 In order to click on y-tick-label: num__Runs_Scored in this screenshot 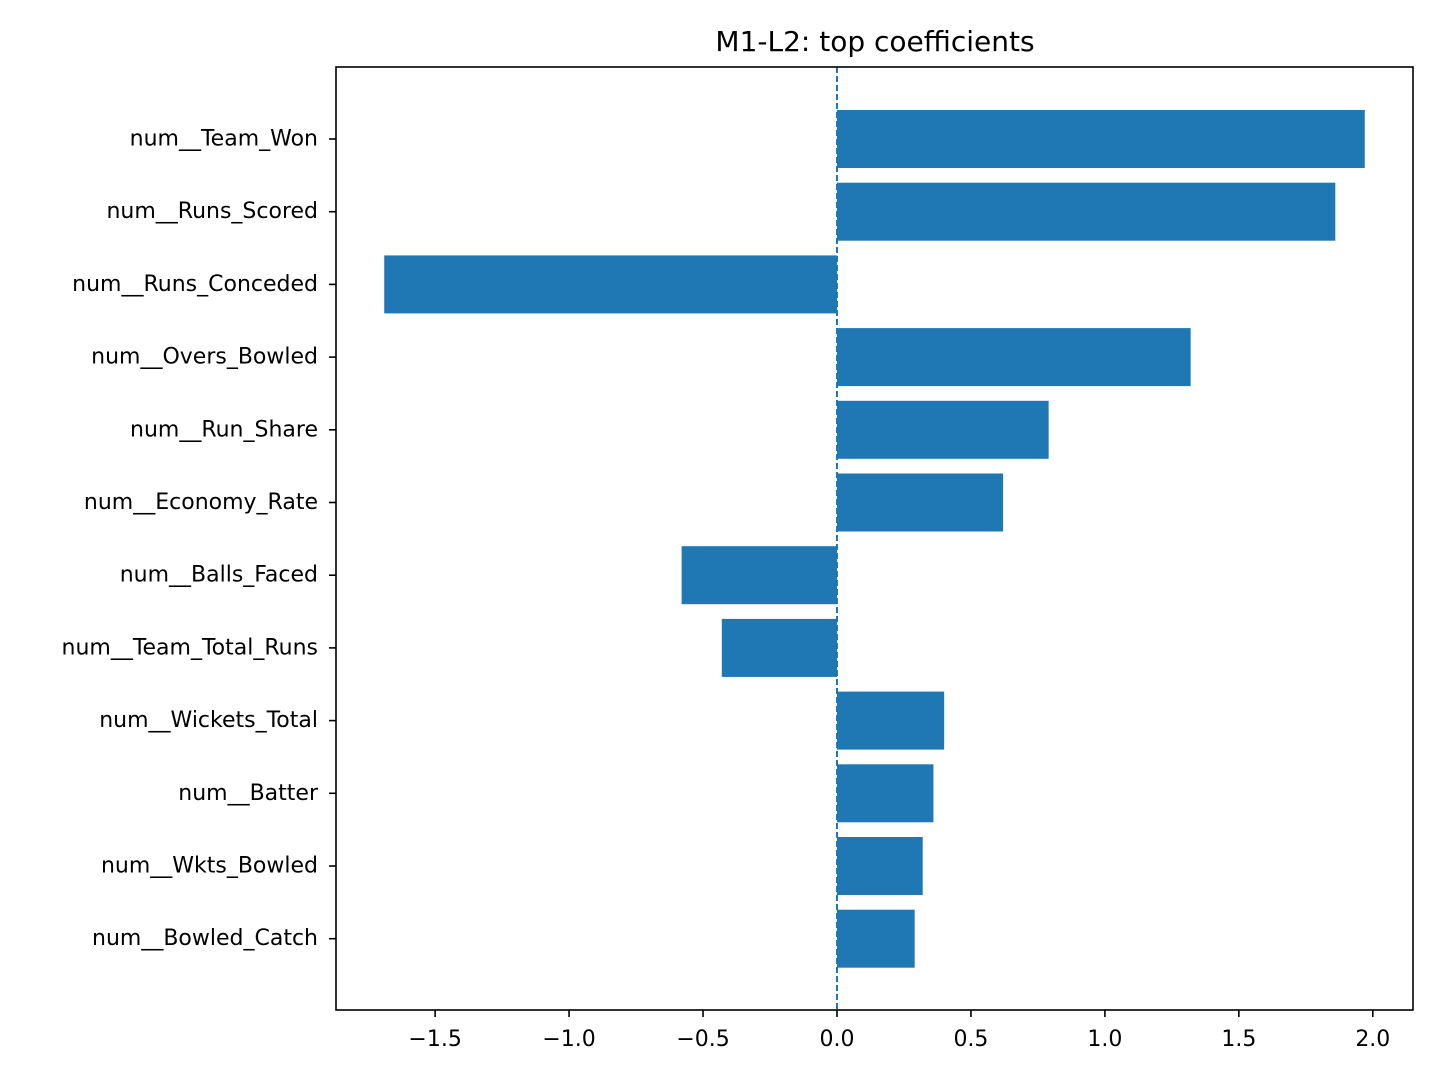, I will do `click(212, 211)`.